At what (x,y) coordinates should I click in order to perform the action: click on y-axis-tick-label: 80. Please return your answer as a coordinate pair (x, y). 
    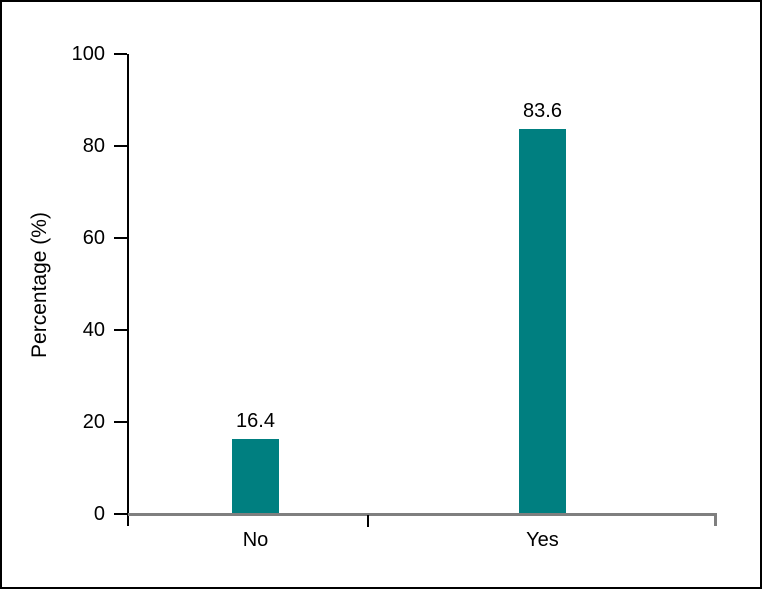
    Looking at the image, I should click on (93, 146).